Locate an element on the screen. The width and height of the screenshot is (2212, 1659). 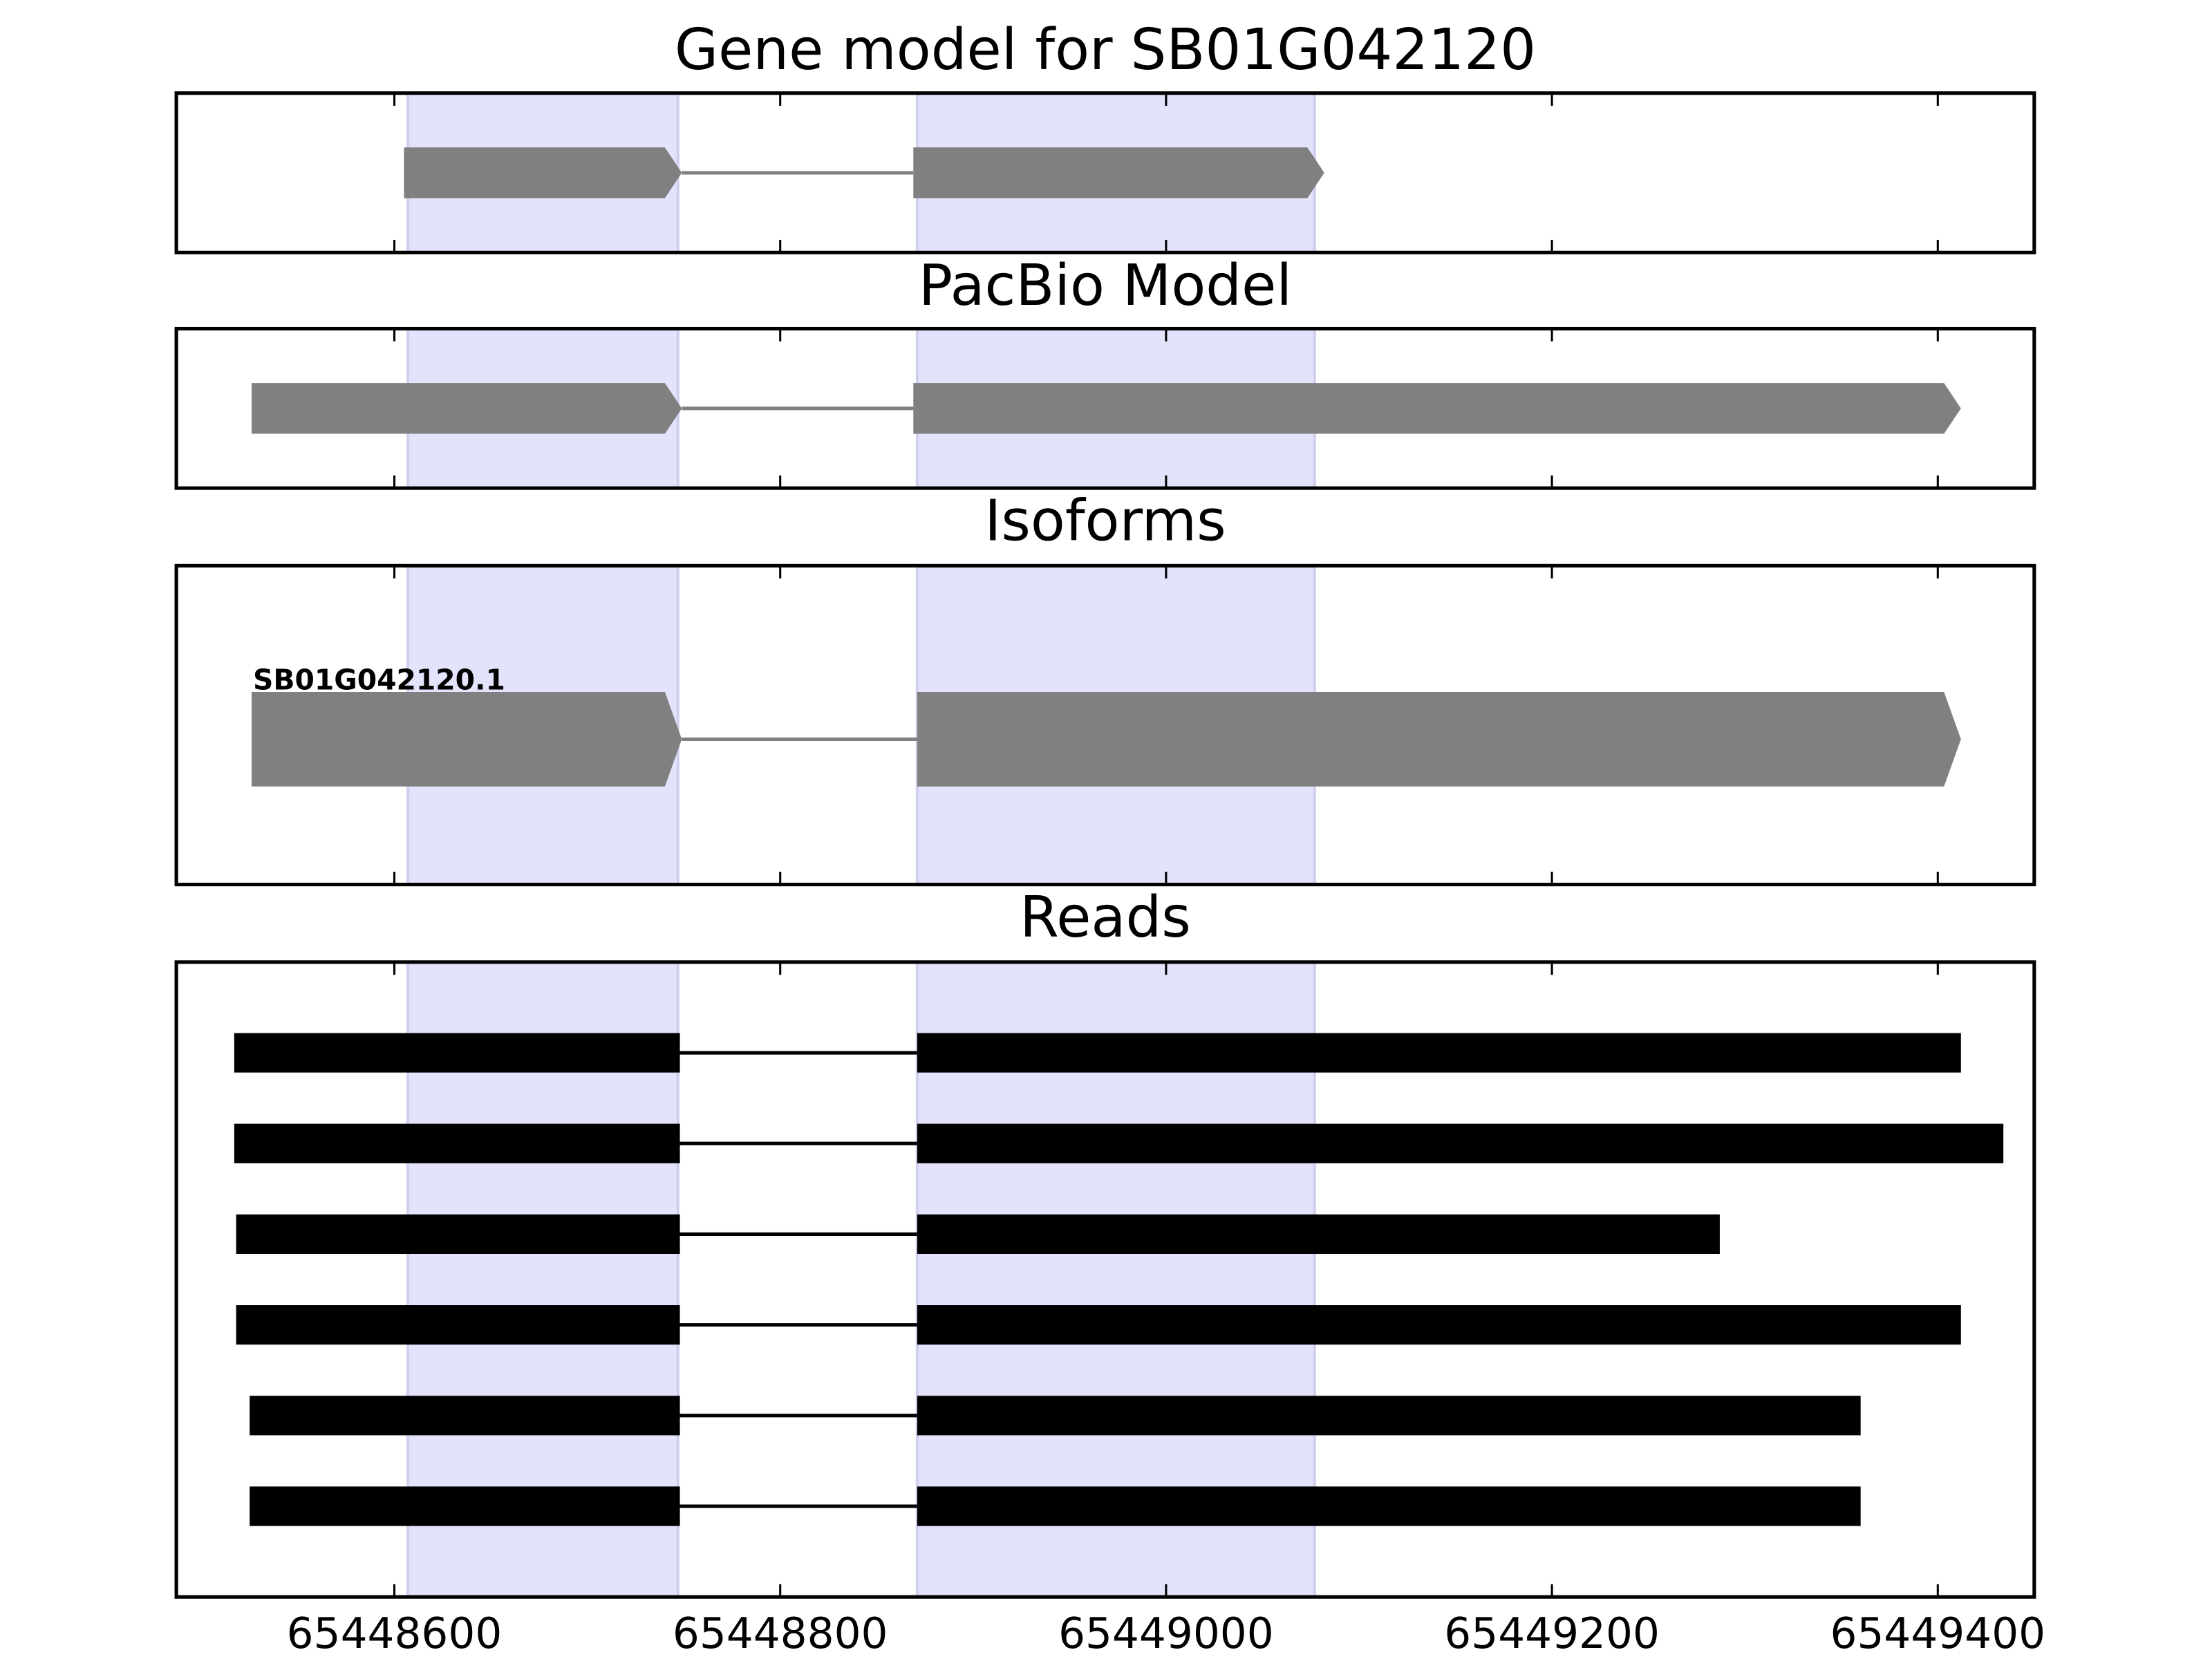
x-tick-label: 65449400 is located at coordinates (1938, 1633).